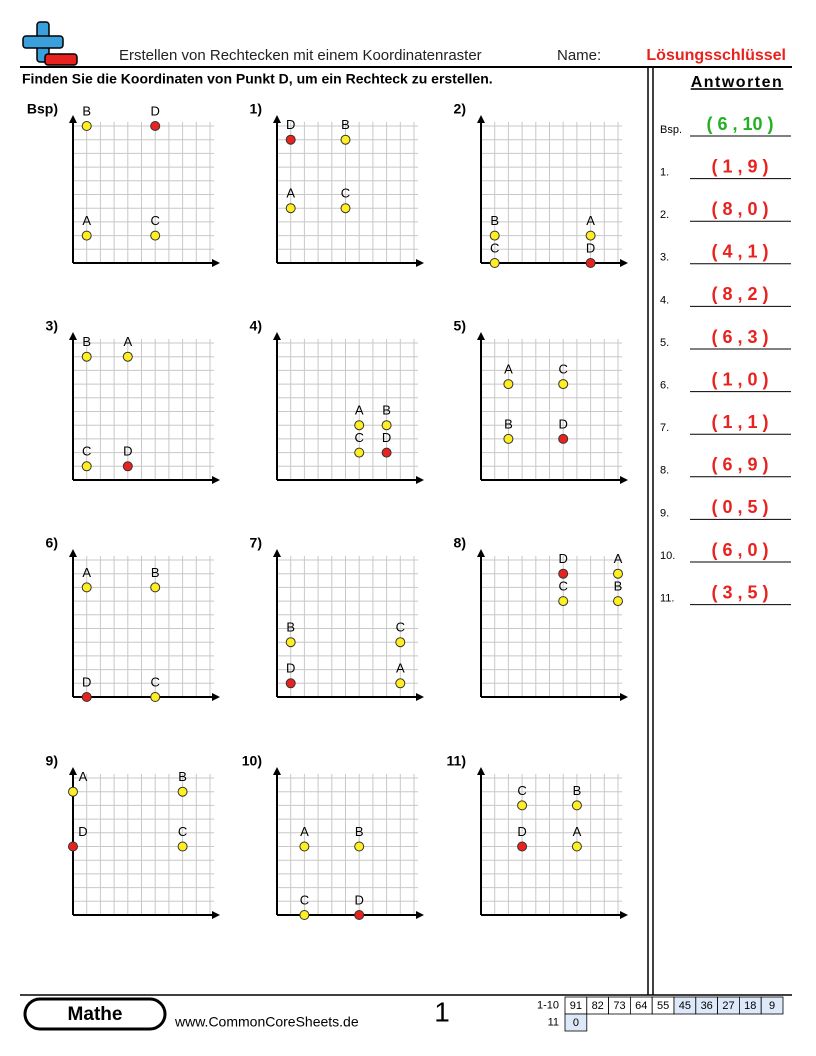 This screenshot has width=816, height=1056. What do you see at coordinates (667, 599) in the screenshot?
I see `answer-label: 11.` at bounding box center [667, 599].